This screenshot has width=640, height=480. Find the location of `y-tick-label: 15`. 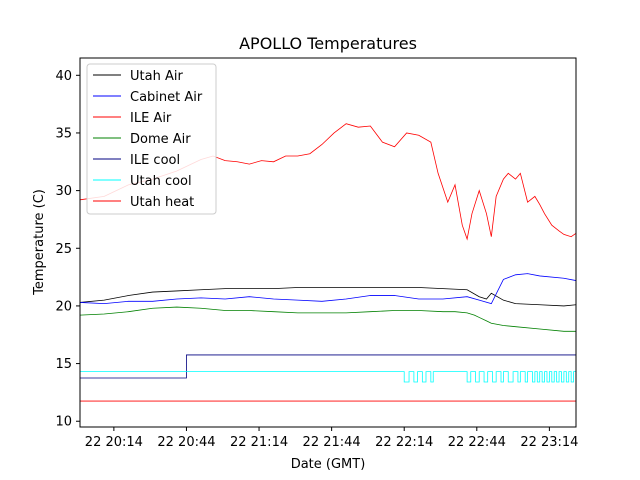

y-tick-label: 15 is located at coordinates (63, 364).